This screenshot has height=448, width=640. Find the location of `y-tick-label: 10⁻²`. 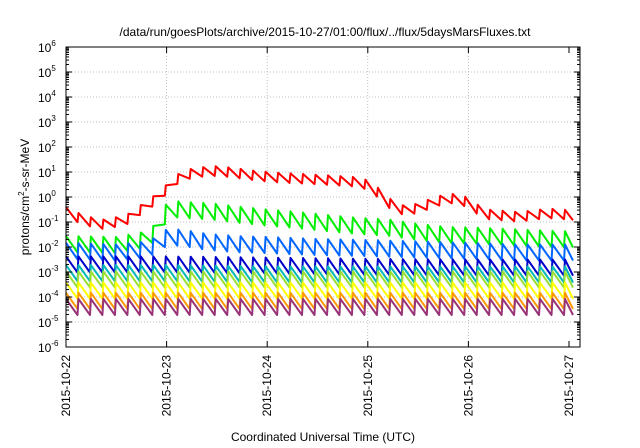

y-tick-label: 10⁻² is located at coordinates (48, 247).